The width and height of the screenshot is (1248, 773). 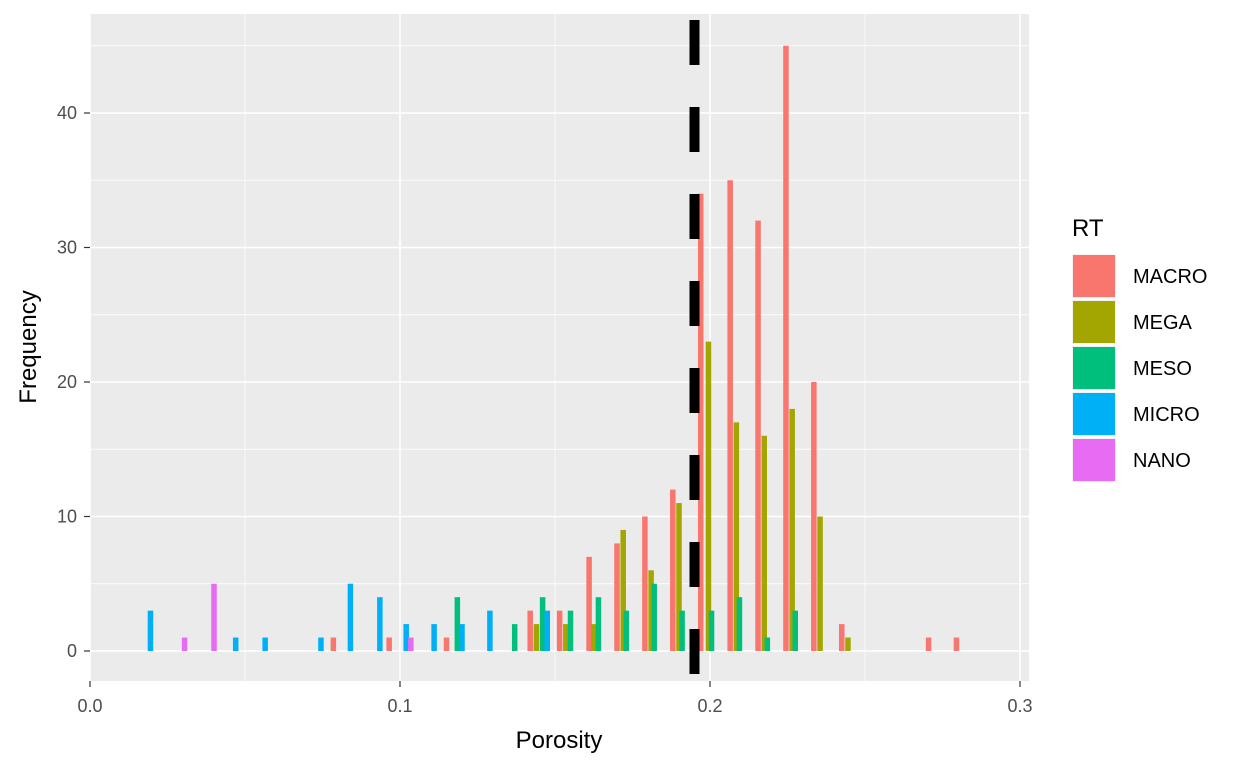 What do you see at coordinates (1094, 276) in the screenshot?
I see `legend-swatch-macro` at bounding box center [1094, 276].